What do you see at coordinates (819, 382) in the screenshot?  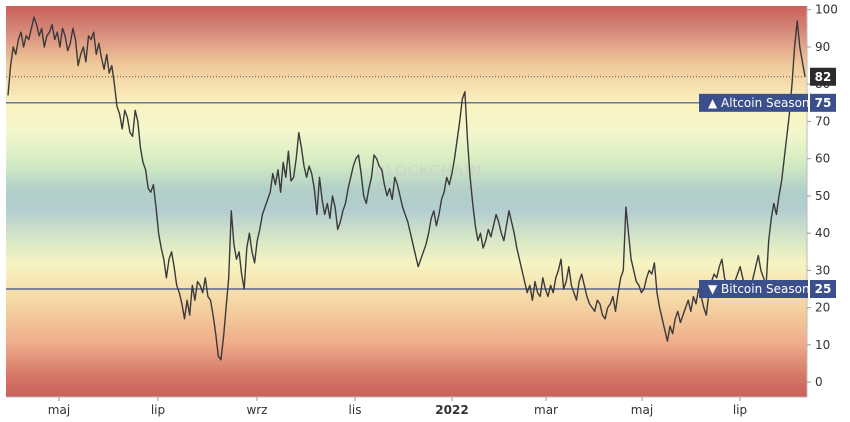 I see `y-tick-label: 0` at bounding box center [819, 382].